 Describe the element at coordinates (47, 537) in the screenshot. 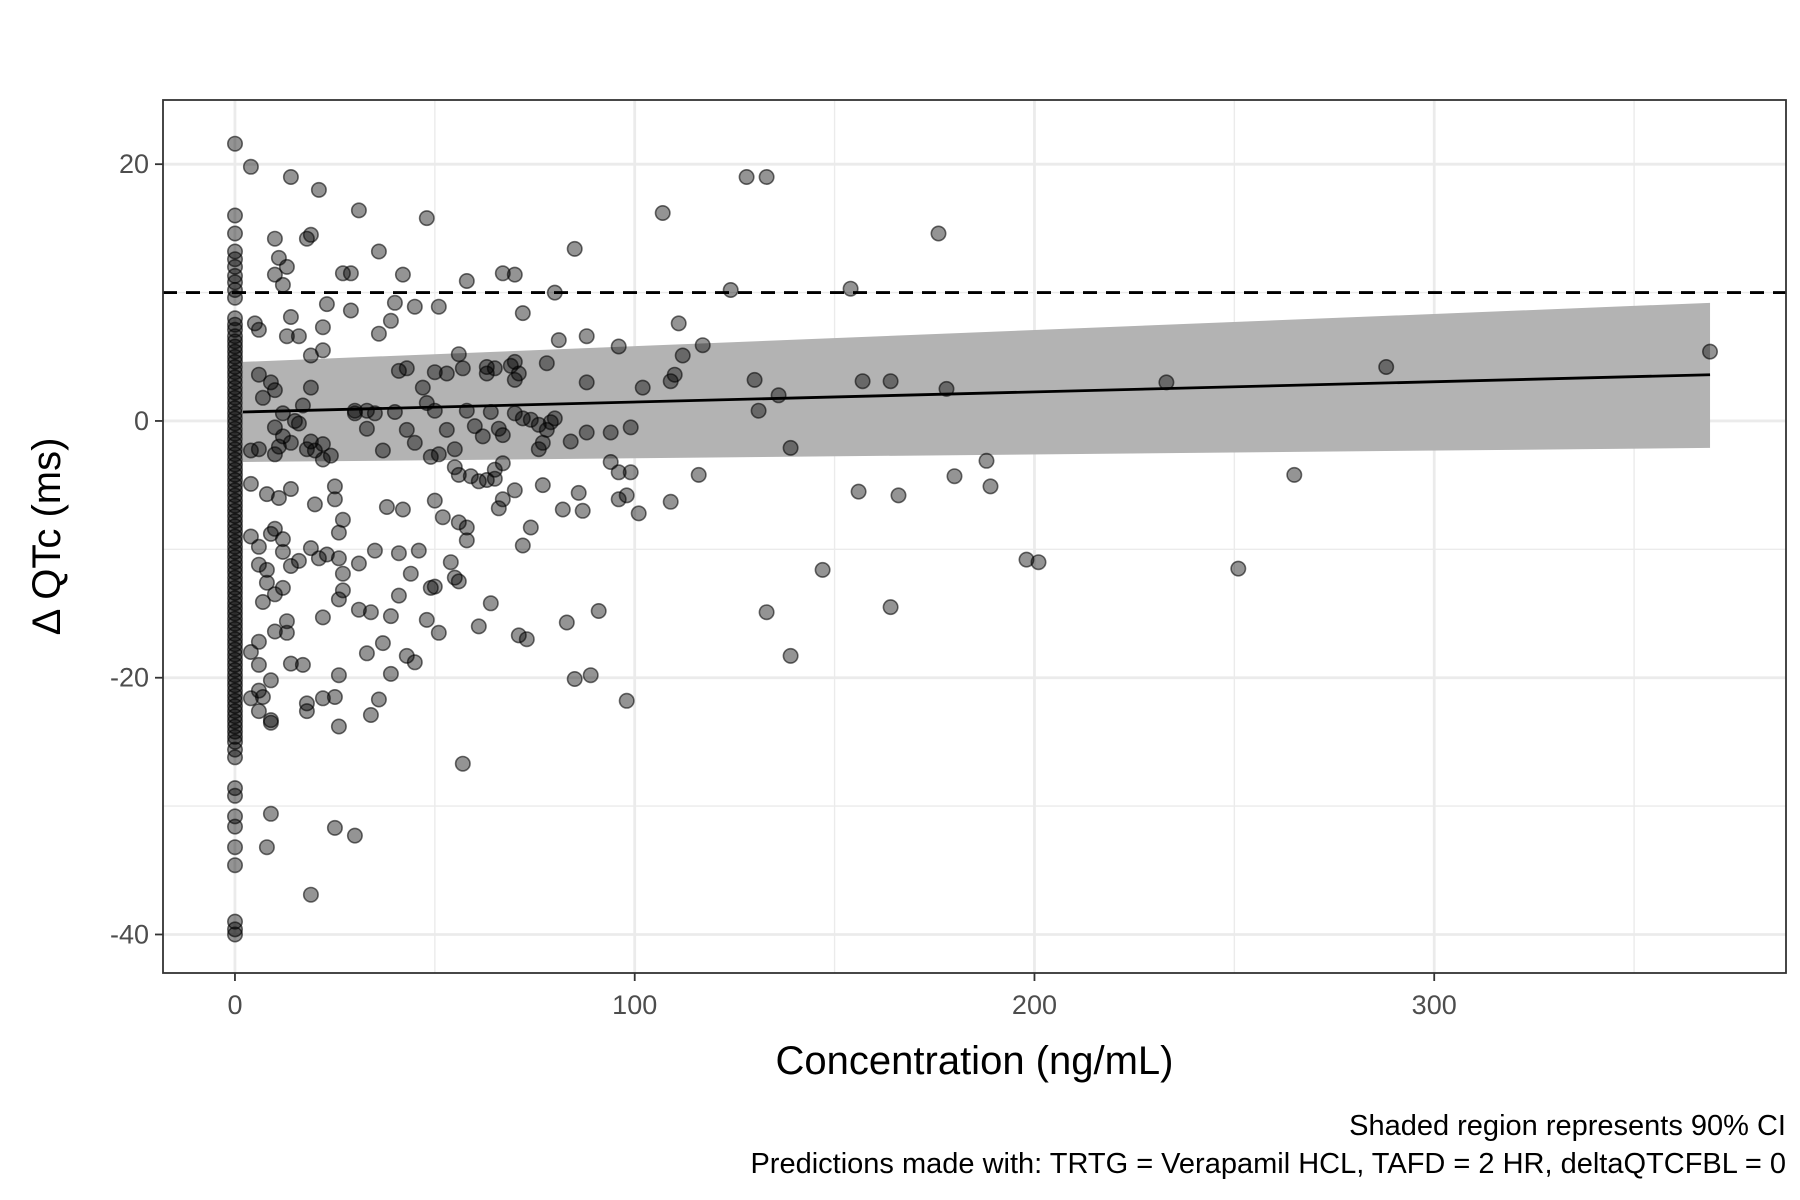

I see `y-axis-title: Δ QTc (ms)` at that location.